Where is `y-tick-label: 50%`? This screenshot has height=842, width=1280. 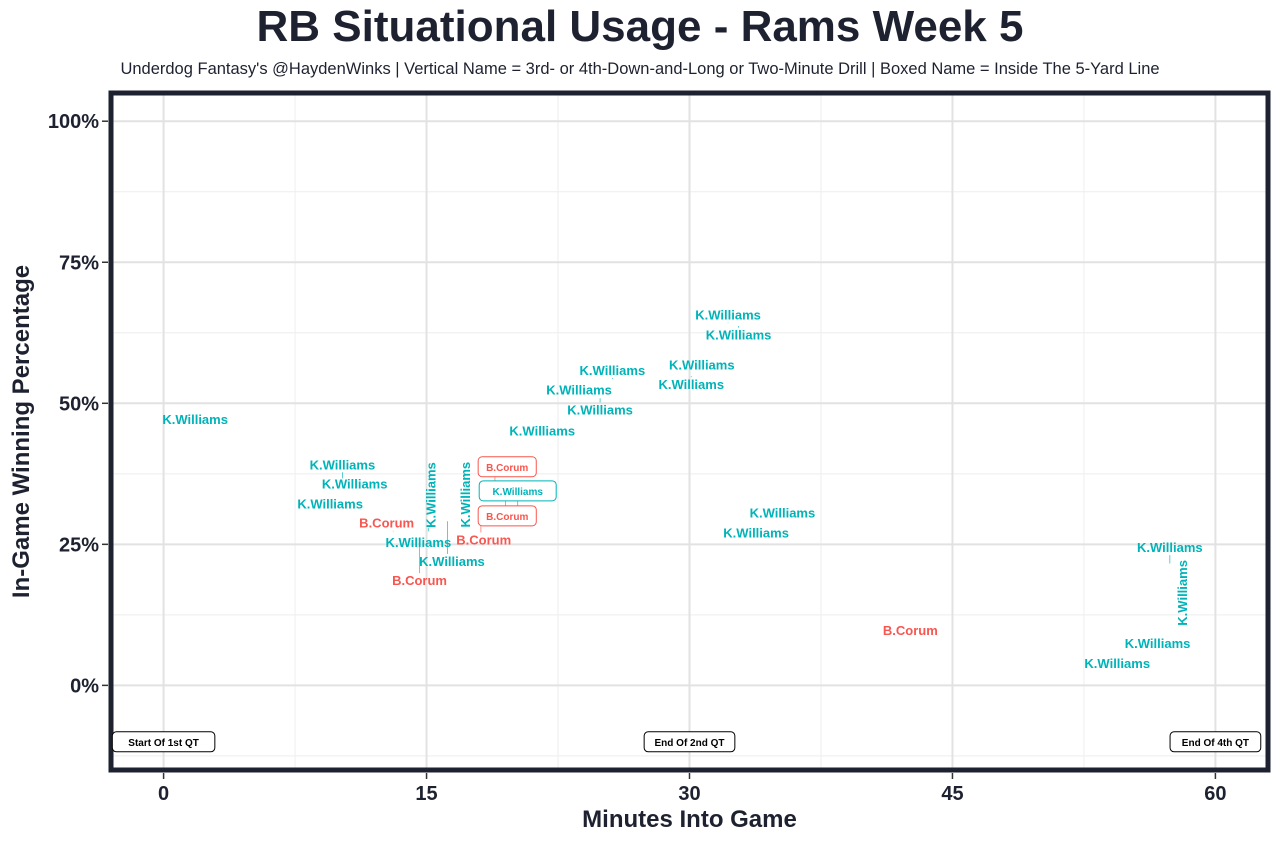
y-tick-label: 50% is located at coordinates (79, 404).